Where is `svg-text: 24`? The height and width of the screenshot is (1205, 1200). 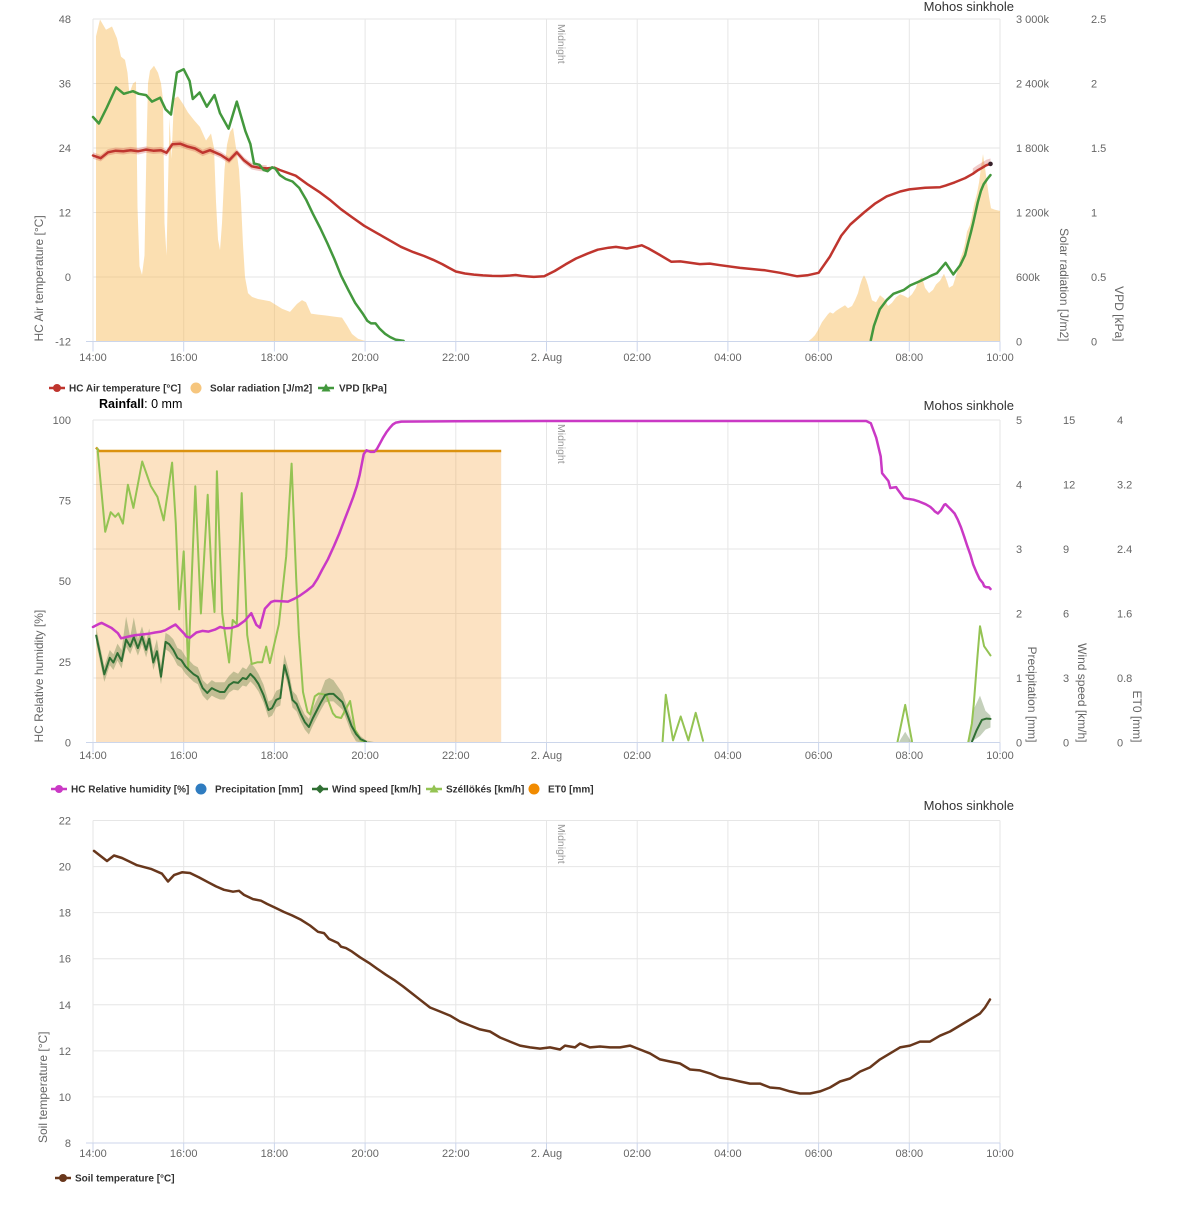
svg-text: 24 is located at coordinates (65, 149).